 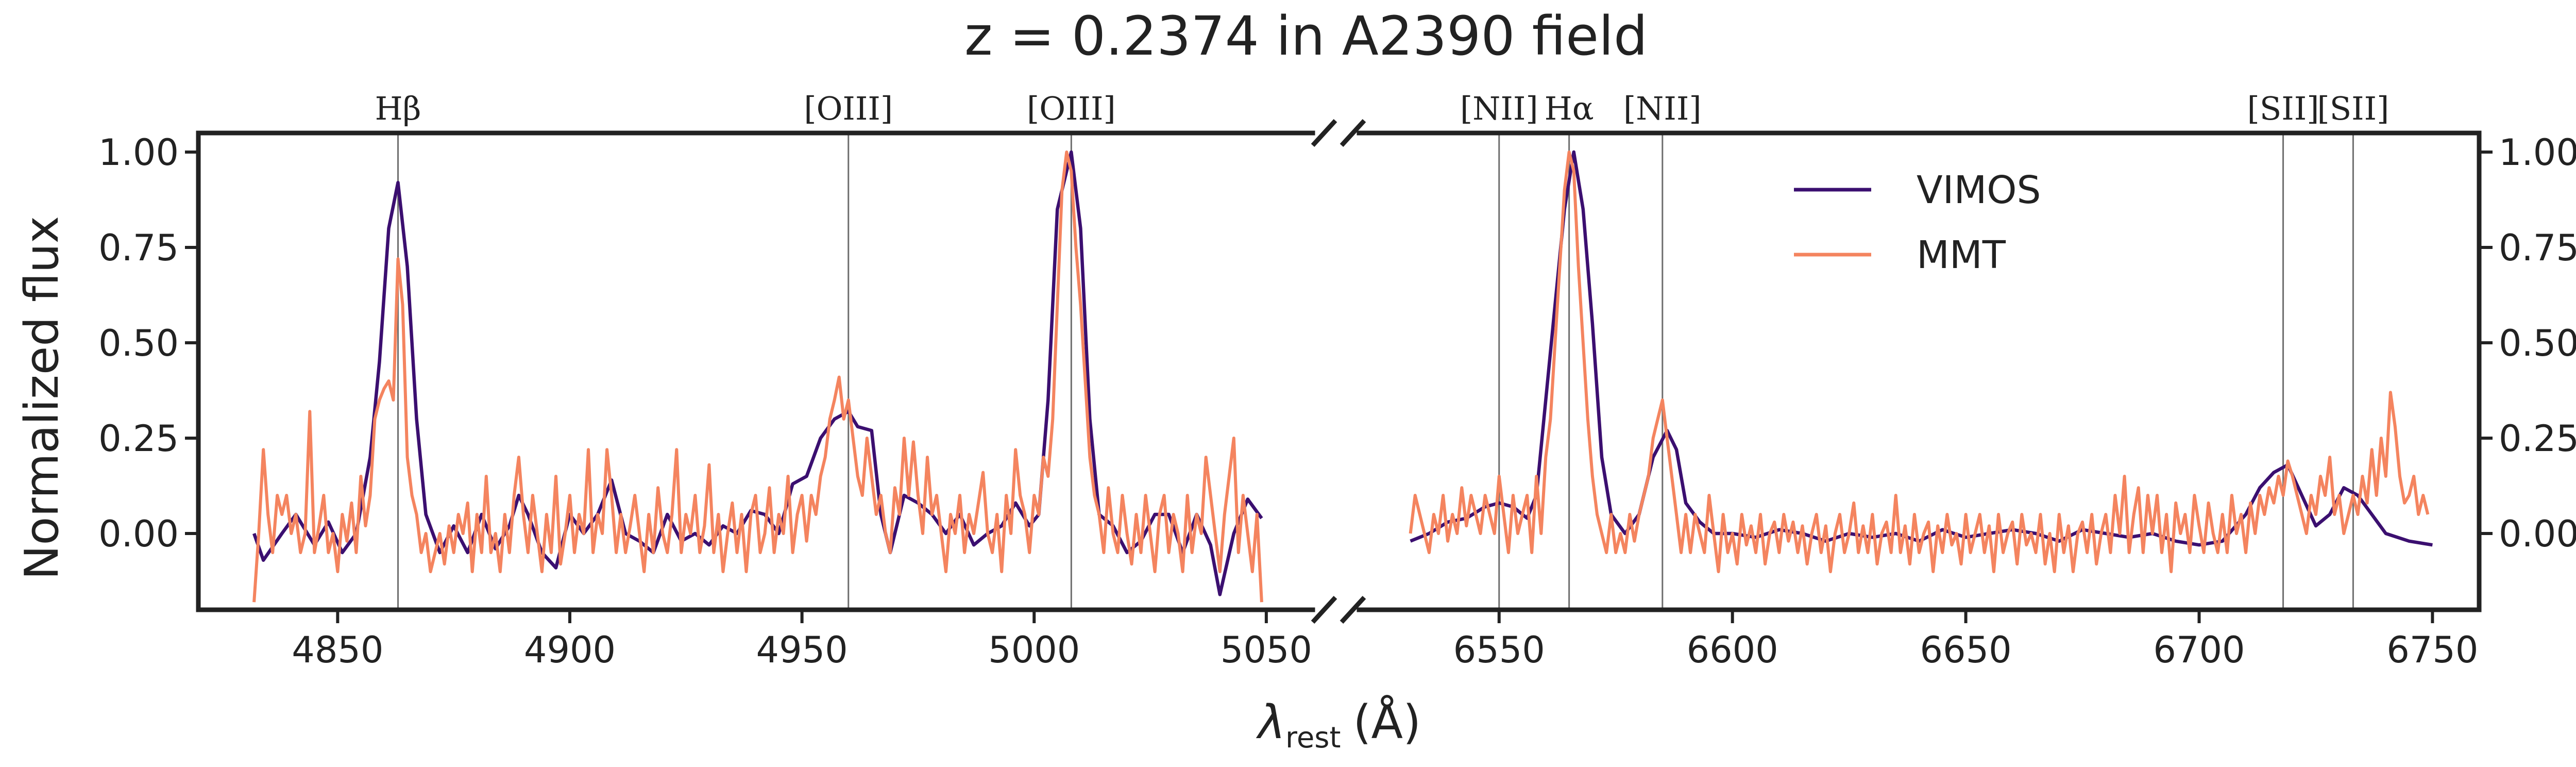 I want to click on y-tick-label-left: 1.00, so click(x=138, y=152).